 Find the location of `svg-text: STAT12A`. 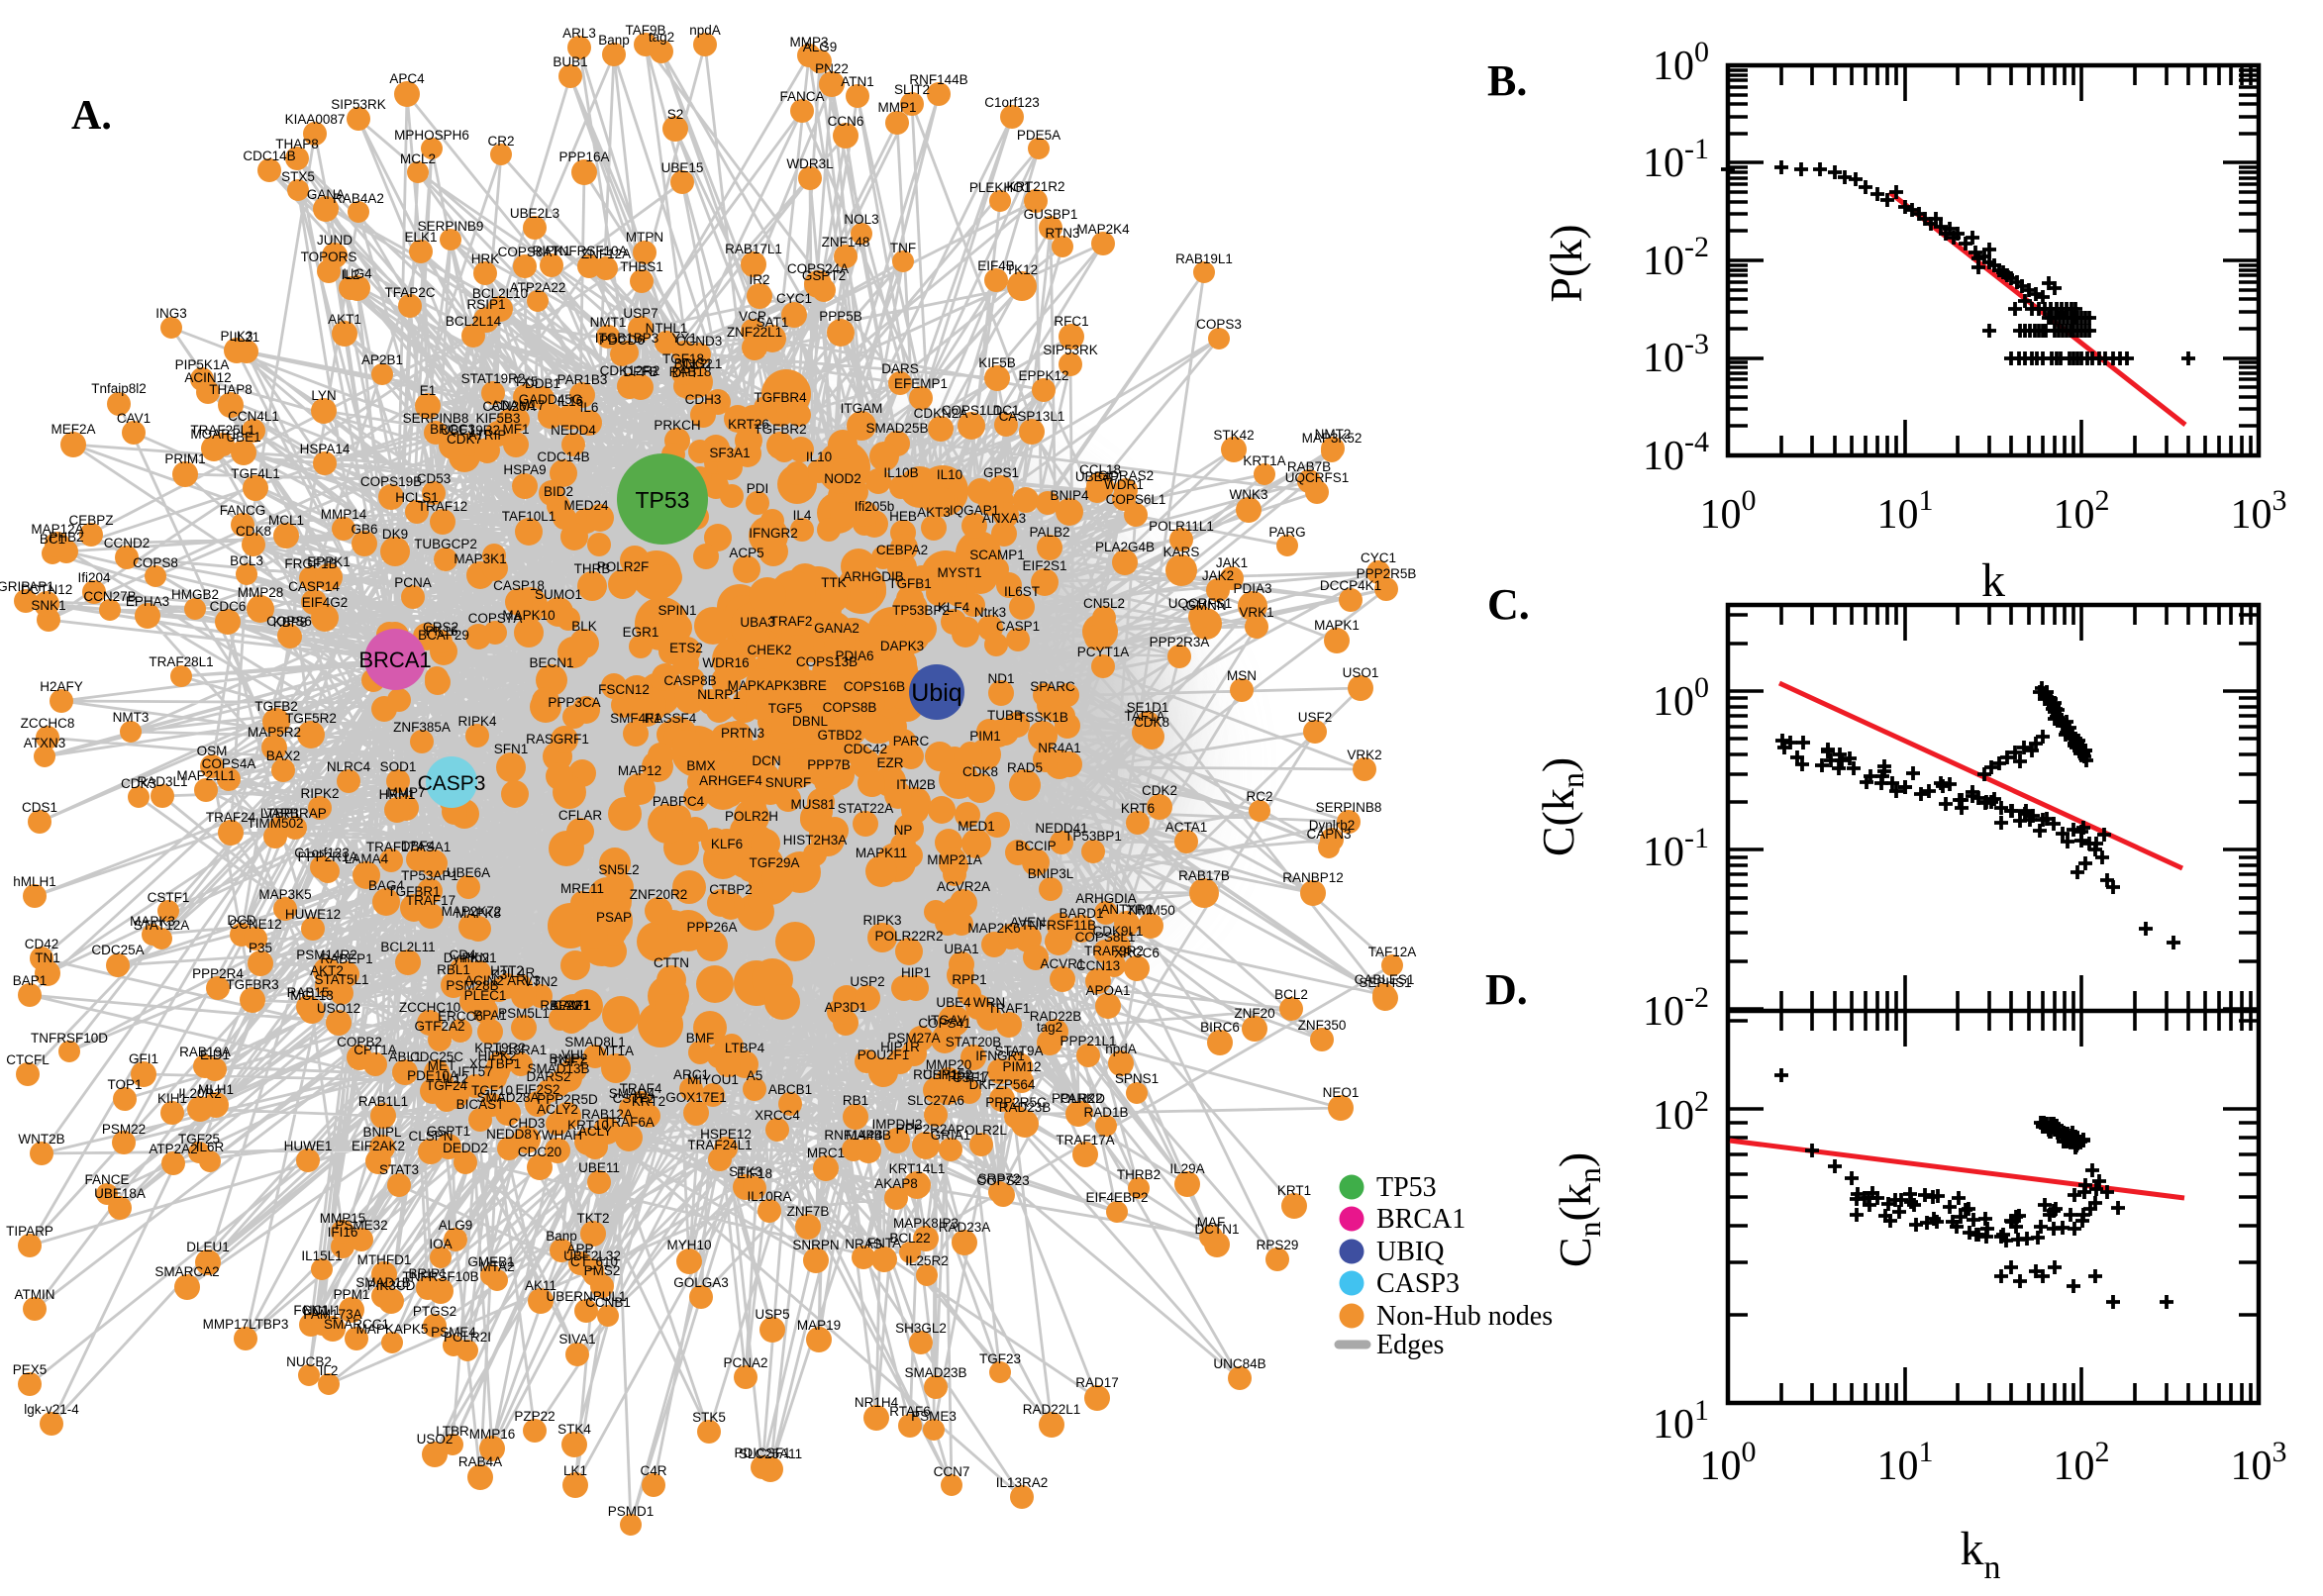

svg-text: STAT12A is located at coordinates (162, 926).